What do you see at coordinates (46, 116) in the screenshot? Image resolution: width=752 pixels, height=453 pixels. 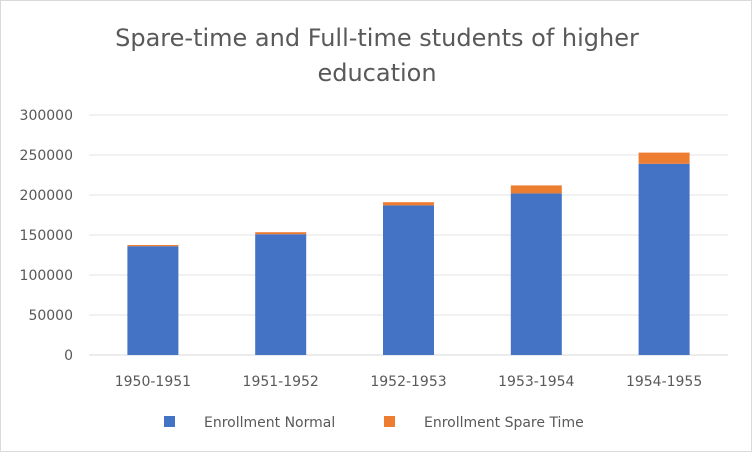 I see `y-tick-label: 300000` at bounding box center [46, 116].